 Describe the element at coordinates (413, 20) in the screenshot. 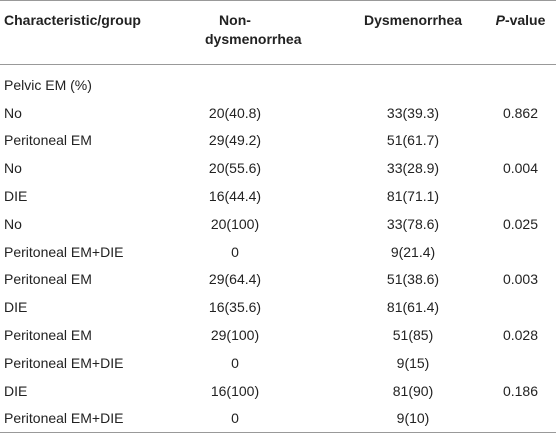

I see `header-cell: Dysmenorrhea` at that location.